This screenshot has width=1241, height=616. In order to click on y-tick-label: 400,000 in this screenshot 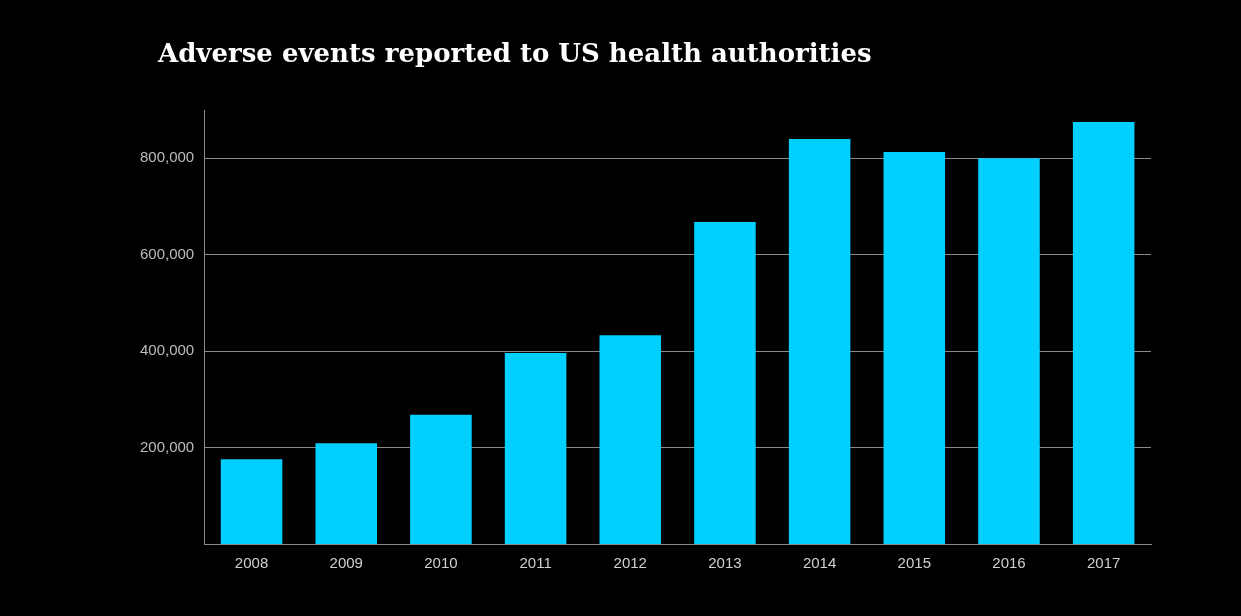, I will do `click(167, 350)`.